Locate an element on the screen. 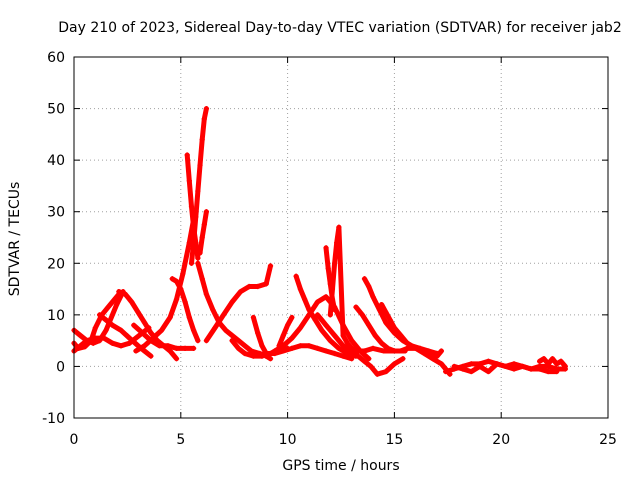 The height and width of the screenshot is (480, 640). x-tick-label: 10 is located at coordinates (288, 440).